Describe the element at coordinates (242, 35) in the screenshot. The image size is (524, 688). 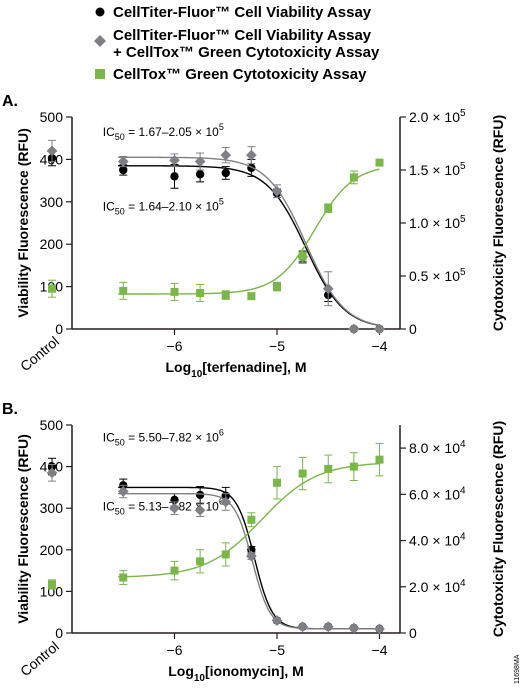
I see `legend-label-combined-line1: CellTiter-Fluor™ Cell Viability Assay` at that location.